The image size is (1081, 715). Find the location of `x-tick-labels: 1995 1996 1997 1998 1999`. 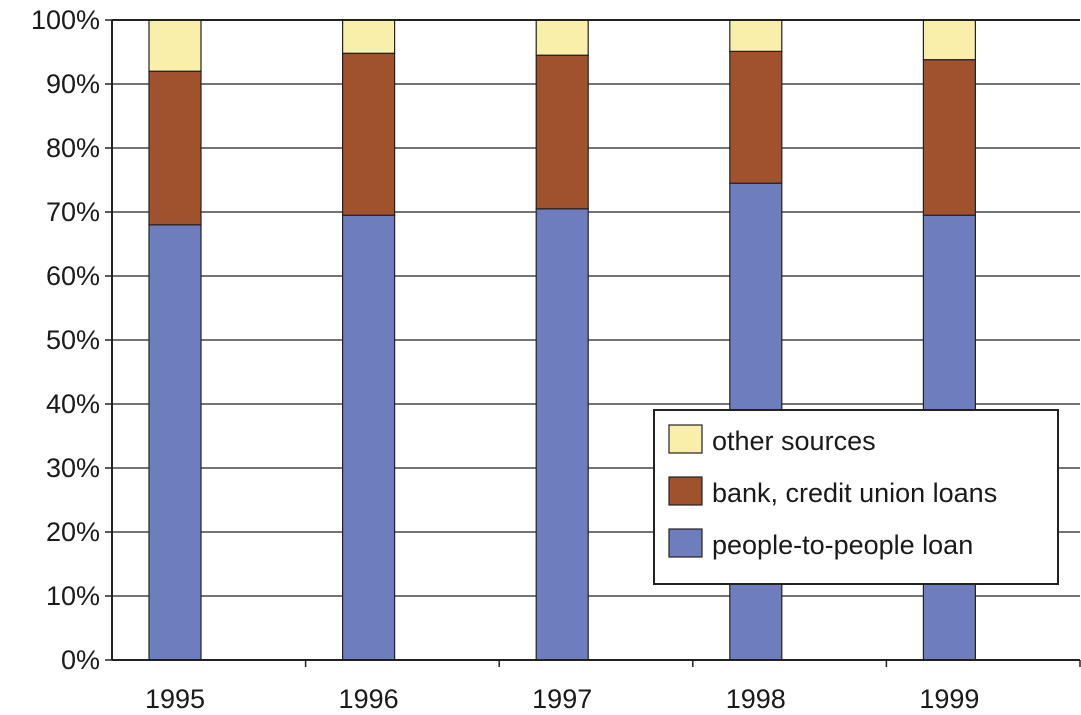

x-tick-labels: 1995 1996 1997 1998 1999 is located at coordinates (562, 699).